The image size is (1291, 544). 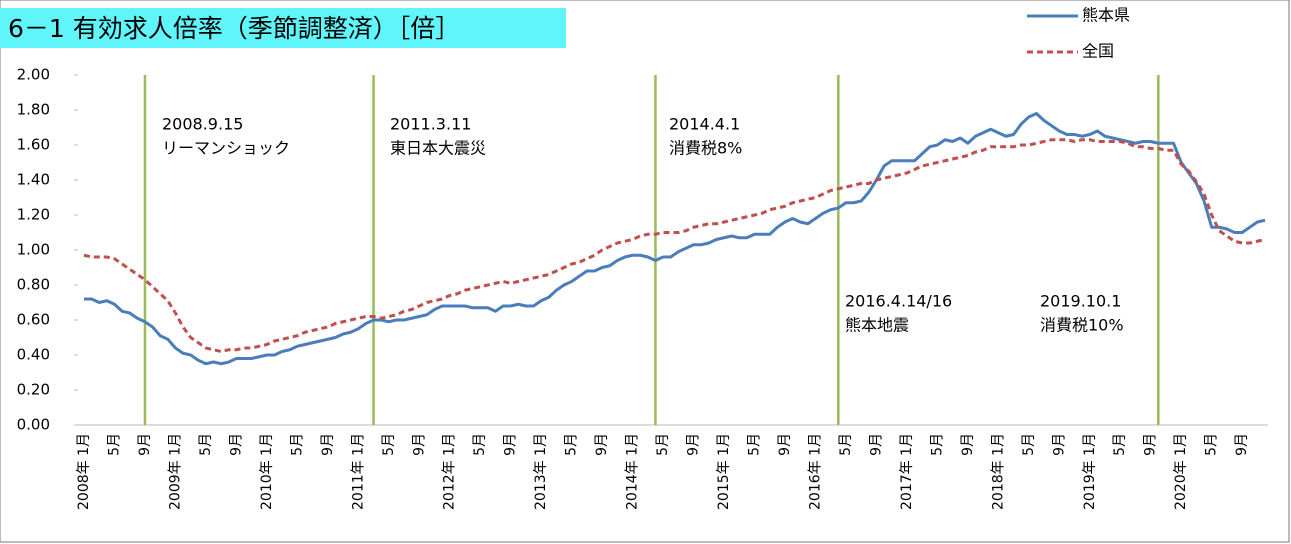 I want to click on legend-label: 熊本県, so click(x=1106, y=15).